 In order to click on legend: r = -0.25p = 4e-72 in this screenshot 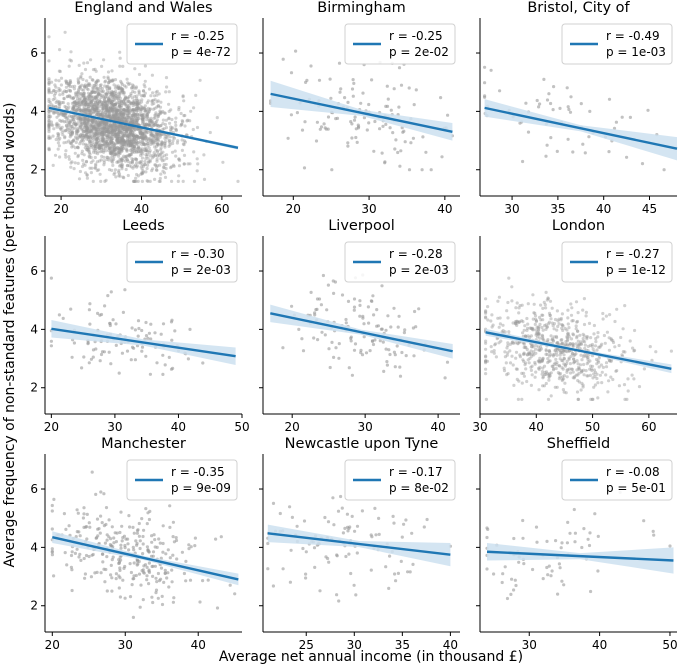, I will do `click(182, 44)`.